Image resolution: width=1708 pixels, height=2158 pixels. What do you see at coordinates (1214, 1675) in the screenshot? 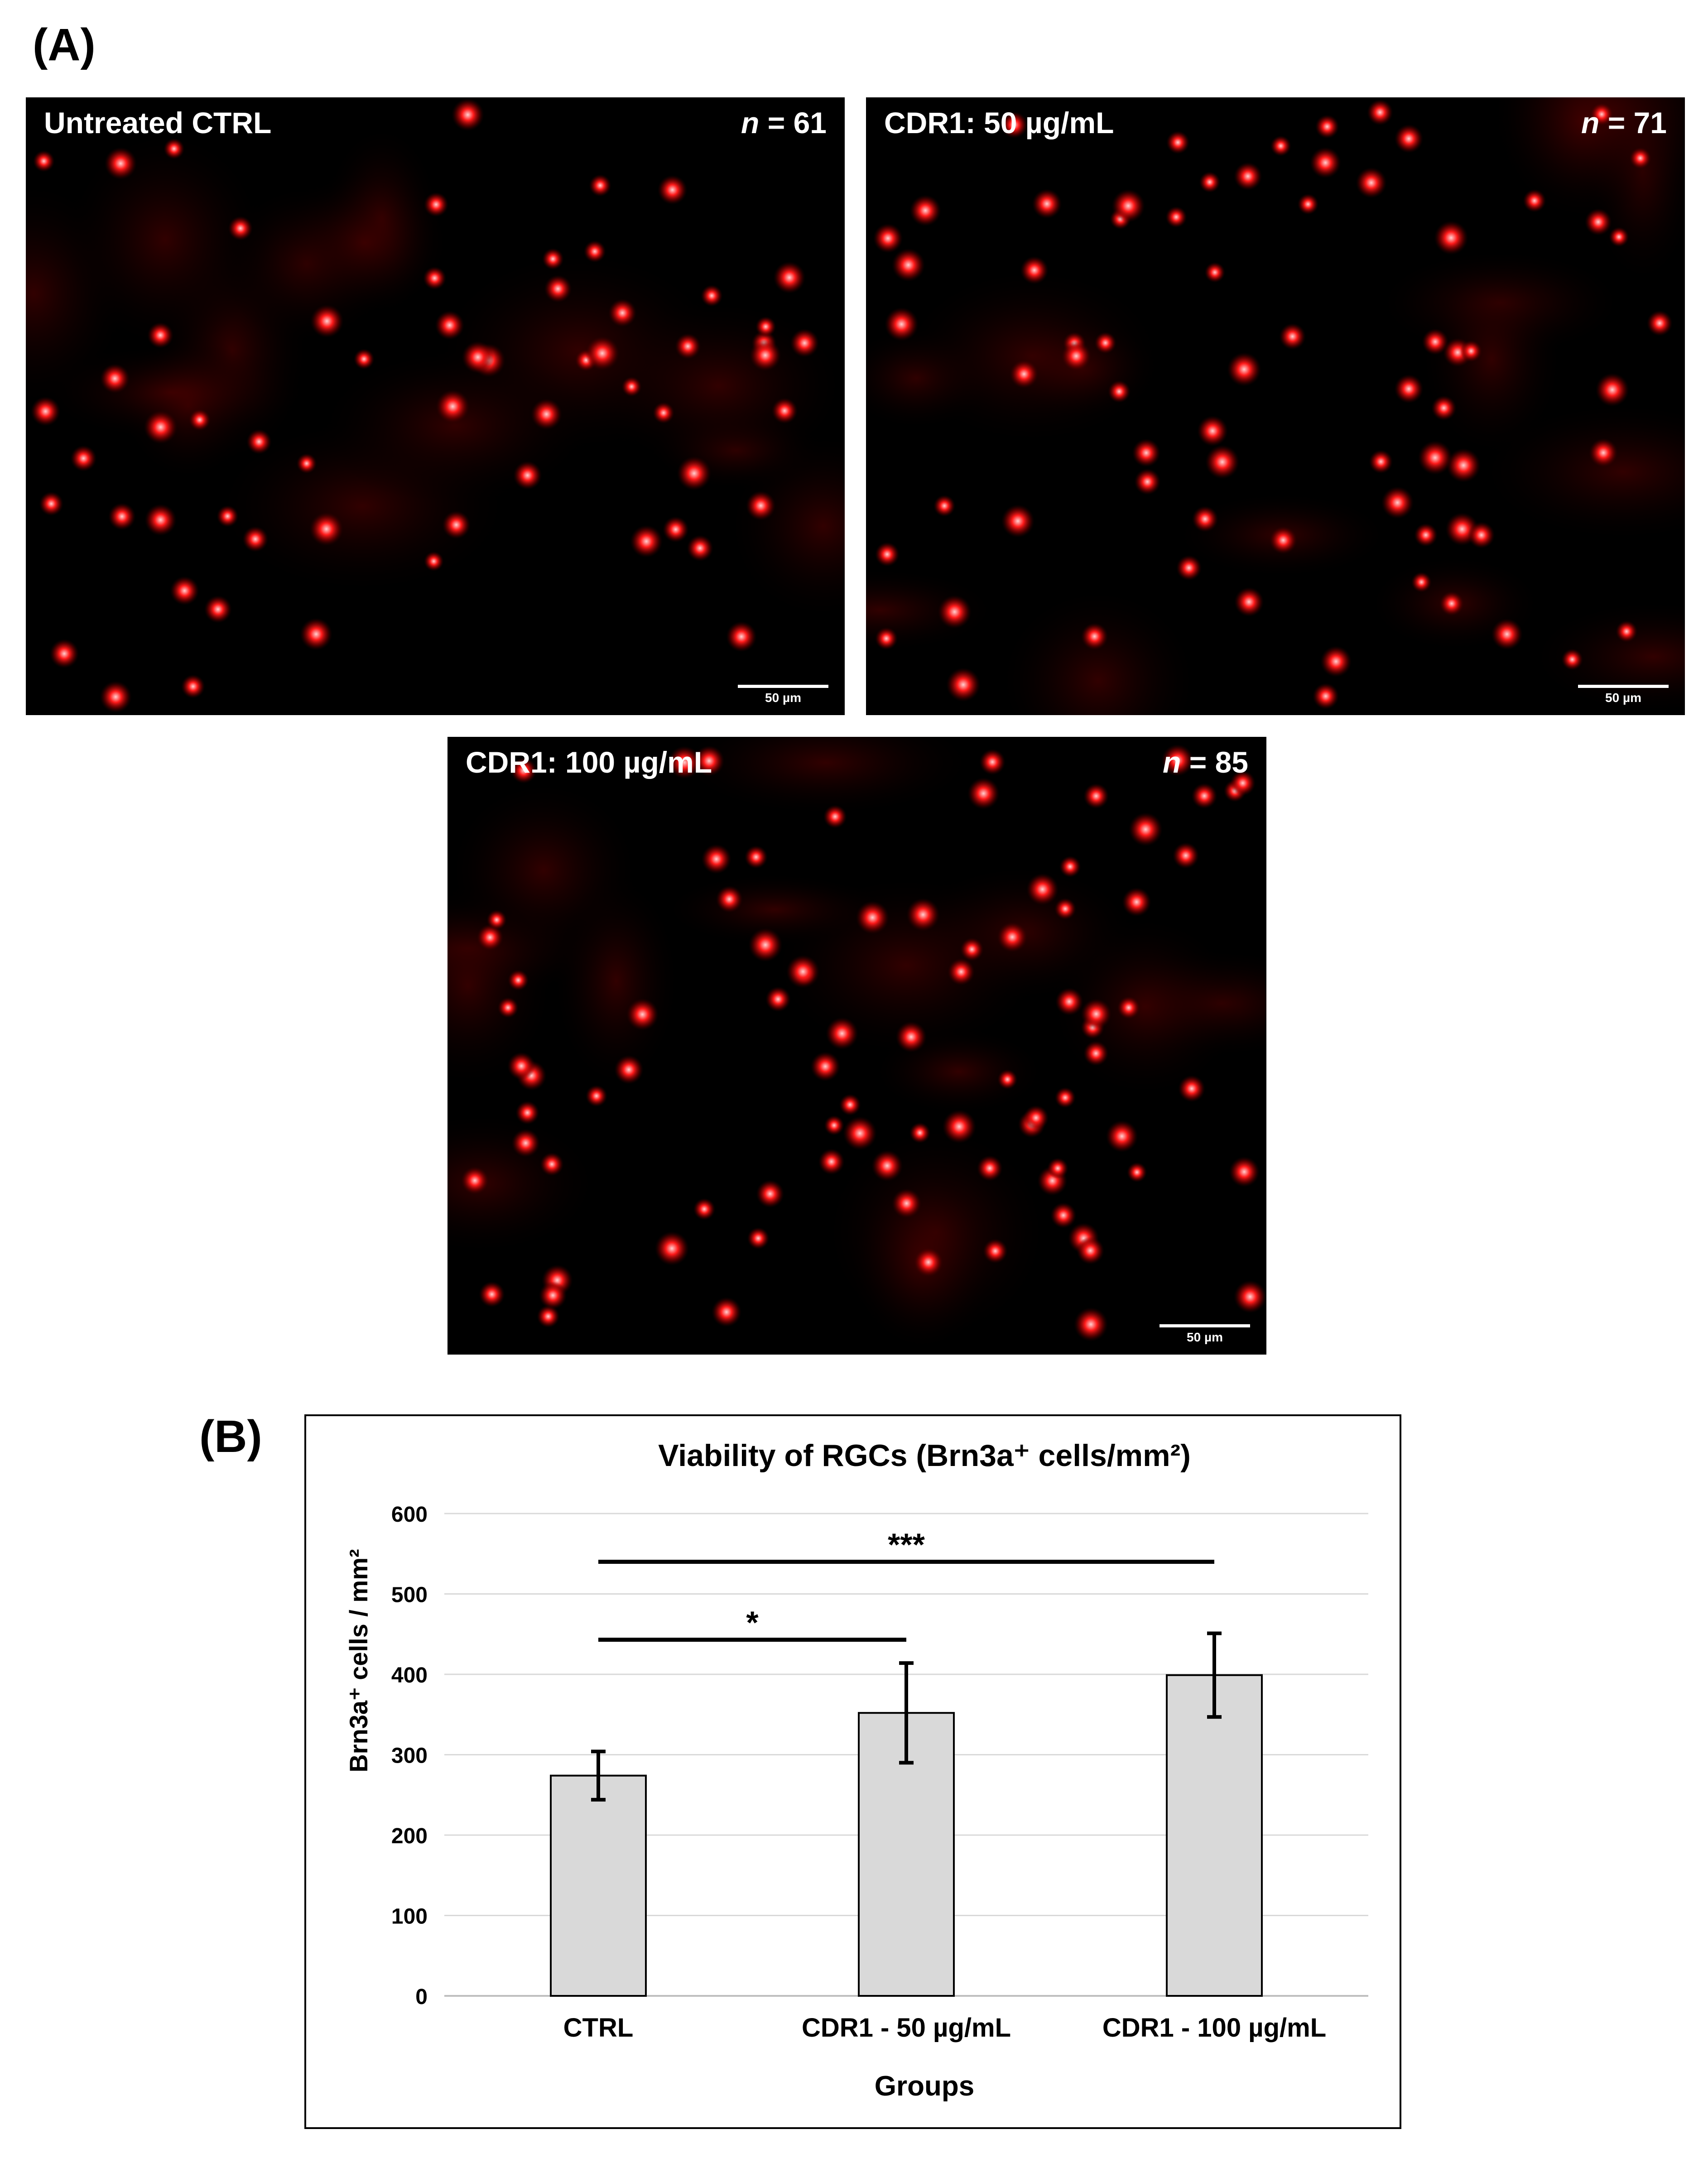
I see `error-bar` at bounding box center [1214, 1675].